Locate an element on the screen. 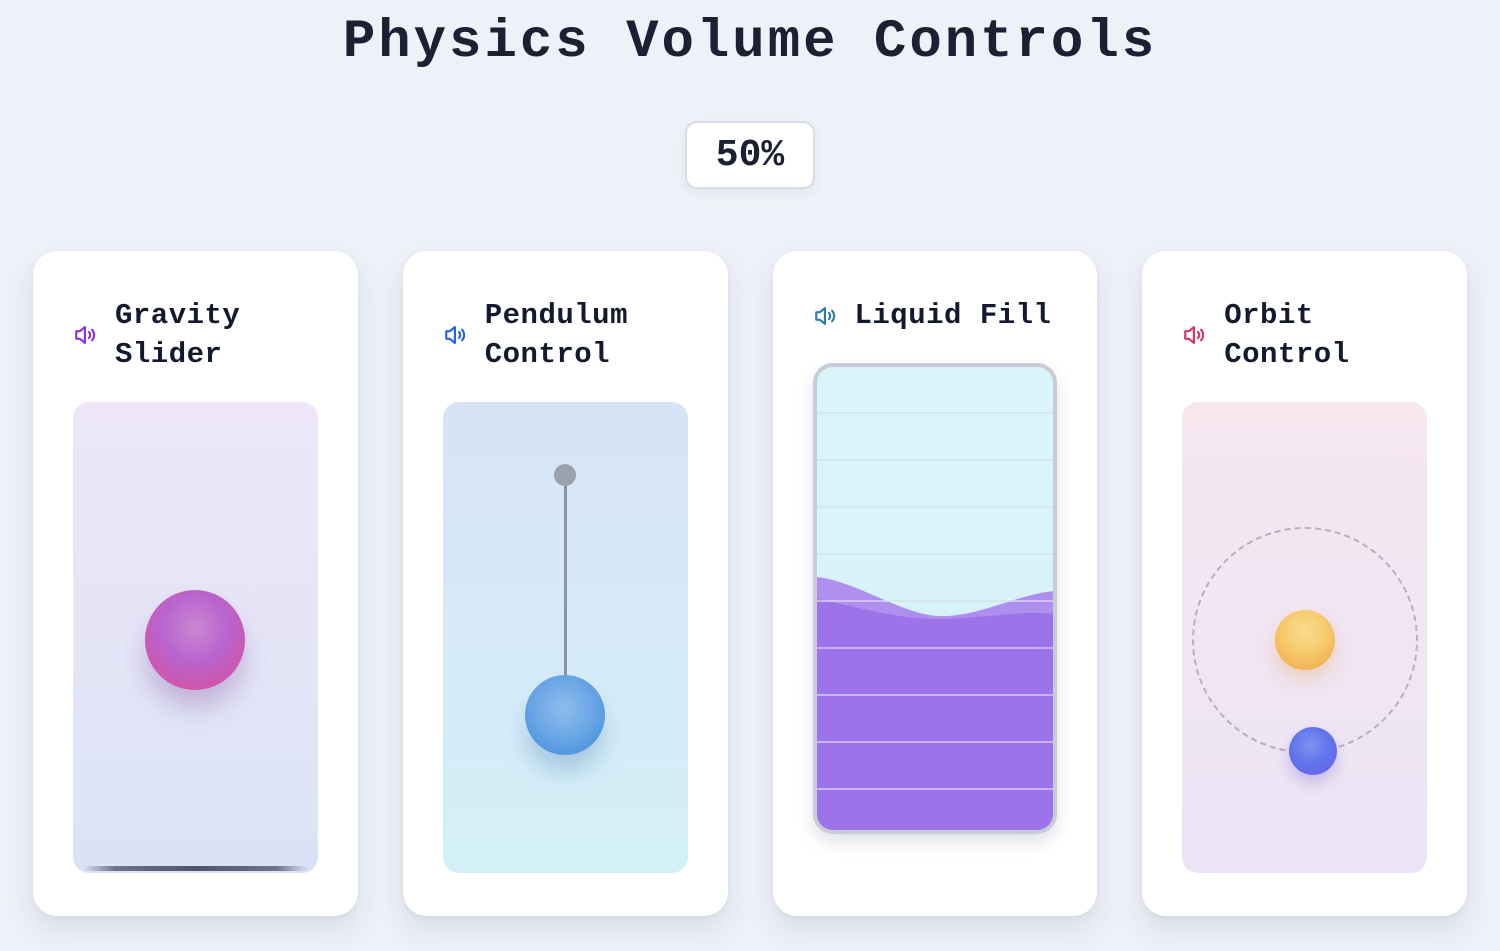 The image size is (1500, 951). pendulum-track is located at coordinates (565, 637).